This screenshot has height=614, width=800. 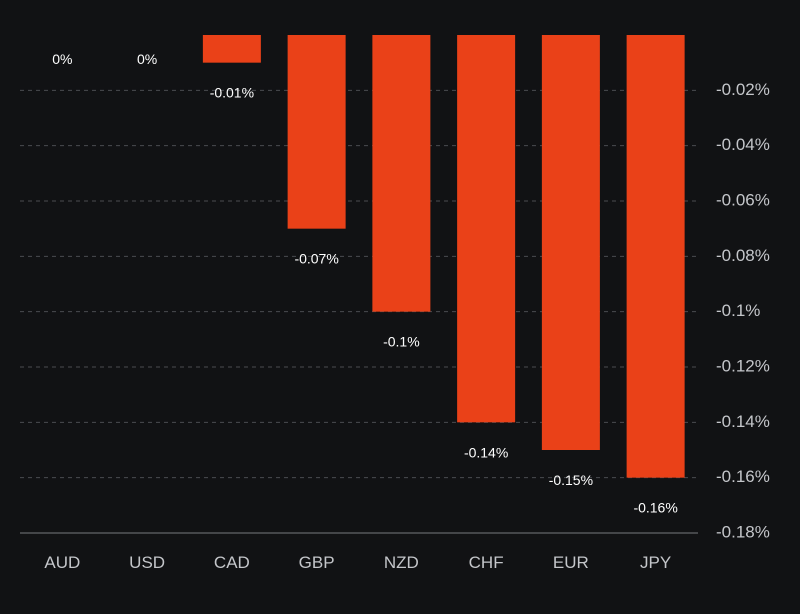 What do you see at coordinates (655, 562) in the screenshot?
I see `x-category-label: JPY` at bounding box center [655, 562].